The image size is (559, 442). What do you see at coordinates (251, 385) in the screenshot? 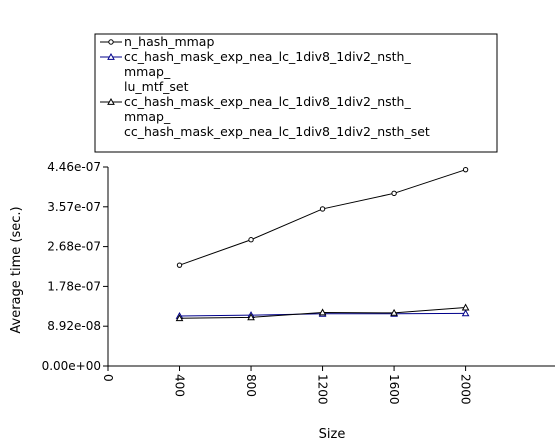
I see `x-tick-label: 800` at bounding box center [251, 385].